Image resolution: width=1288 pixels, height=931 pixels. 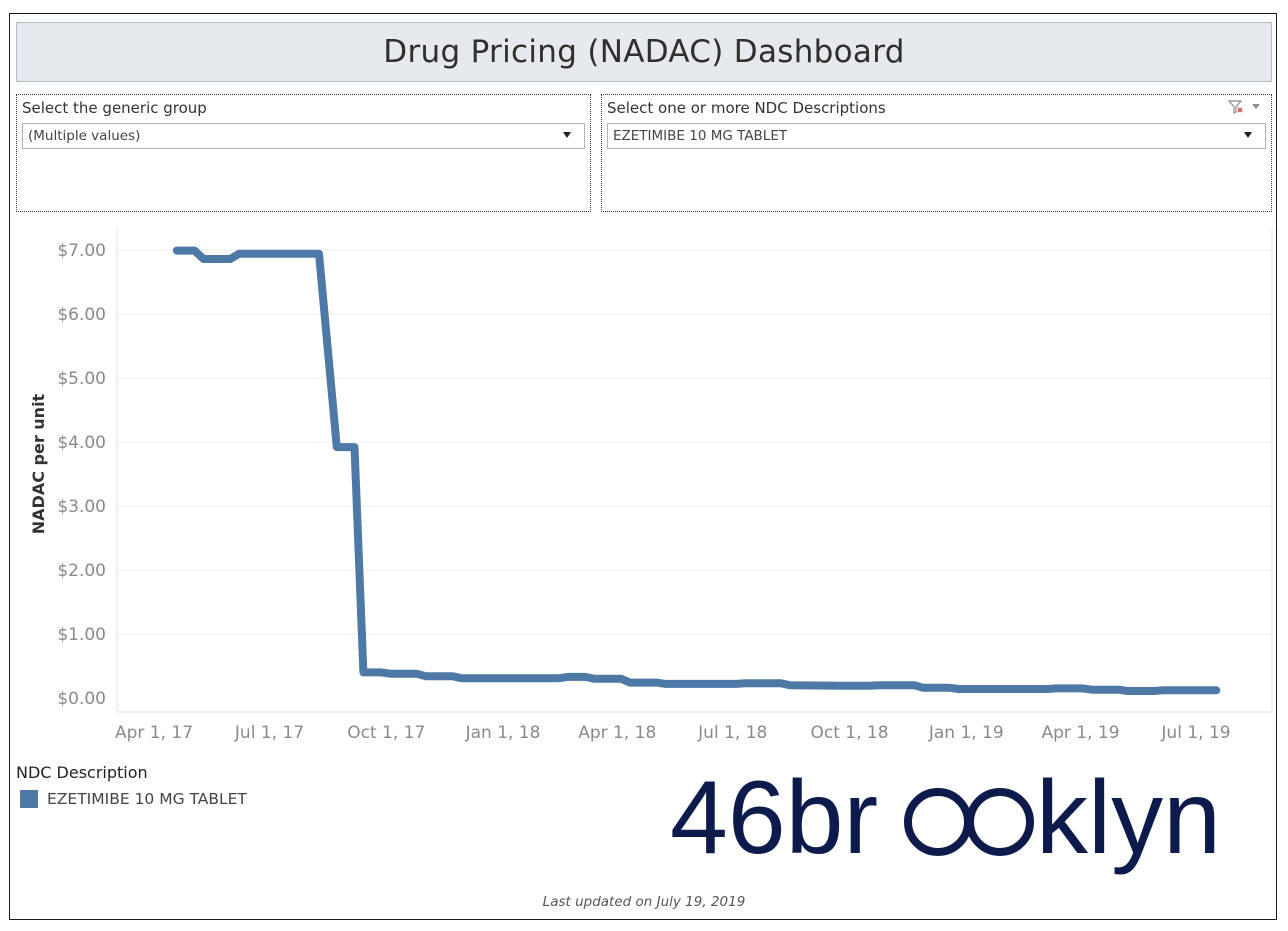 I want to click on title-bar: Drug Pricing (NADAC) Dashboard, so click(x=644, y=52).